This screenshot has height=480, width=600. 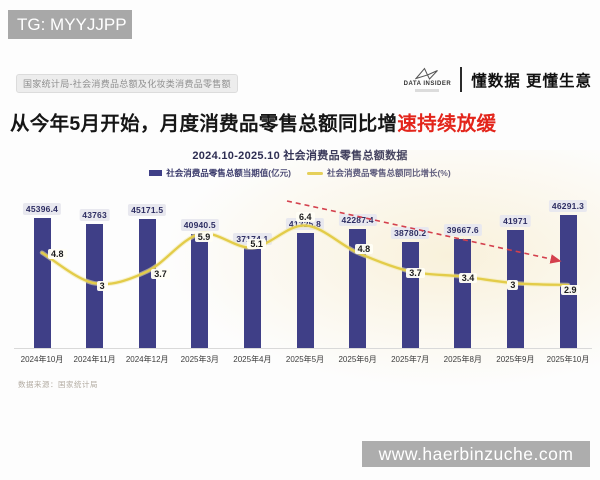 What do you see at coordinates (468, 277) in the screenshot?
I see `line-value-label: 3.4` at bounding box center [468, 277].